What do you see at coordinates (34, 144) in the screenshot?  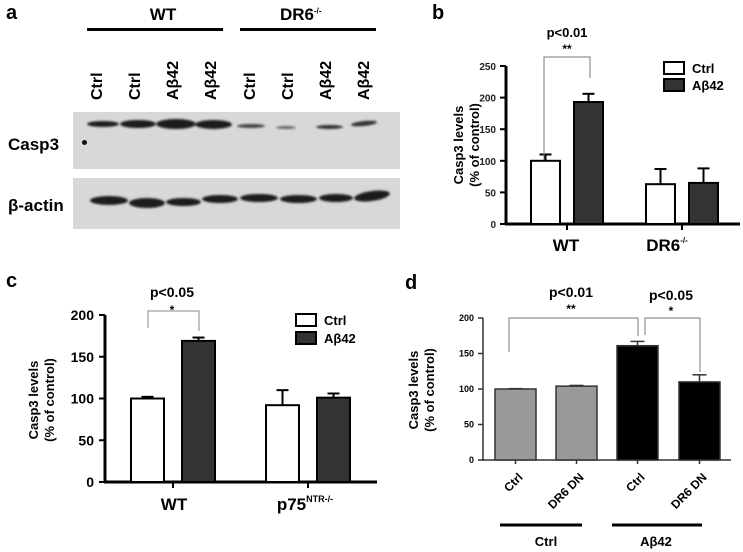 I see `row-label-casp3: Casp3` at bounding box center [34, 144].